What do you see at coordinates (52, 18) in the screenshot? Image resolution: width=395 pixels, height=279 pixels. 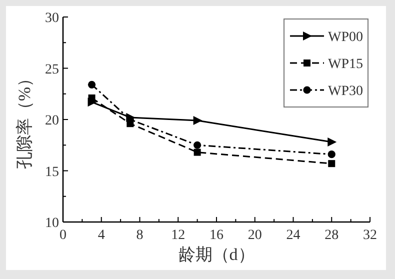 I see `y-tick-label: 30` at bounding box center [52, 18].